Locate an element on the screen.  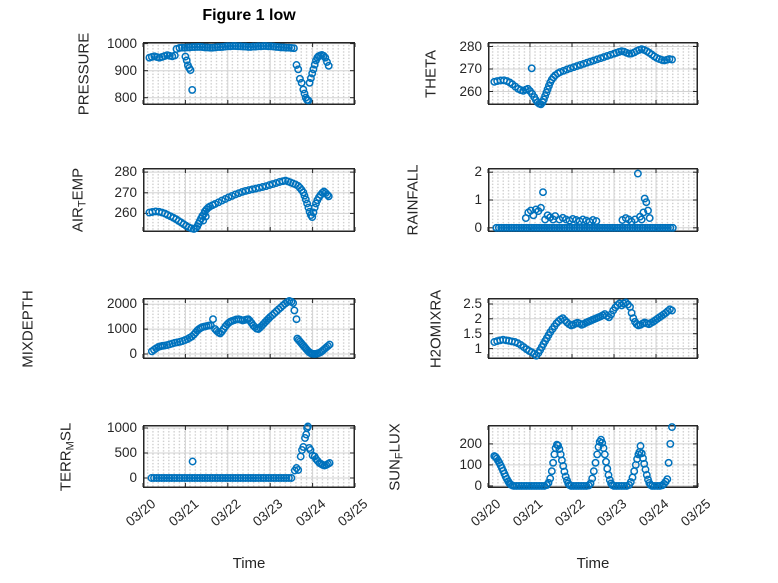
subplot-mixdepth: MIXDEPTH 0 1000 2000 is located at coordinates (188, 328).